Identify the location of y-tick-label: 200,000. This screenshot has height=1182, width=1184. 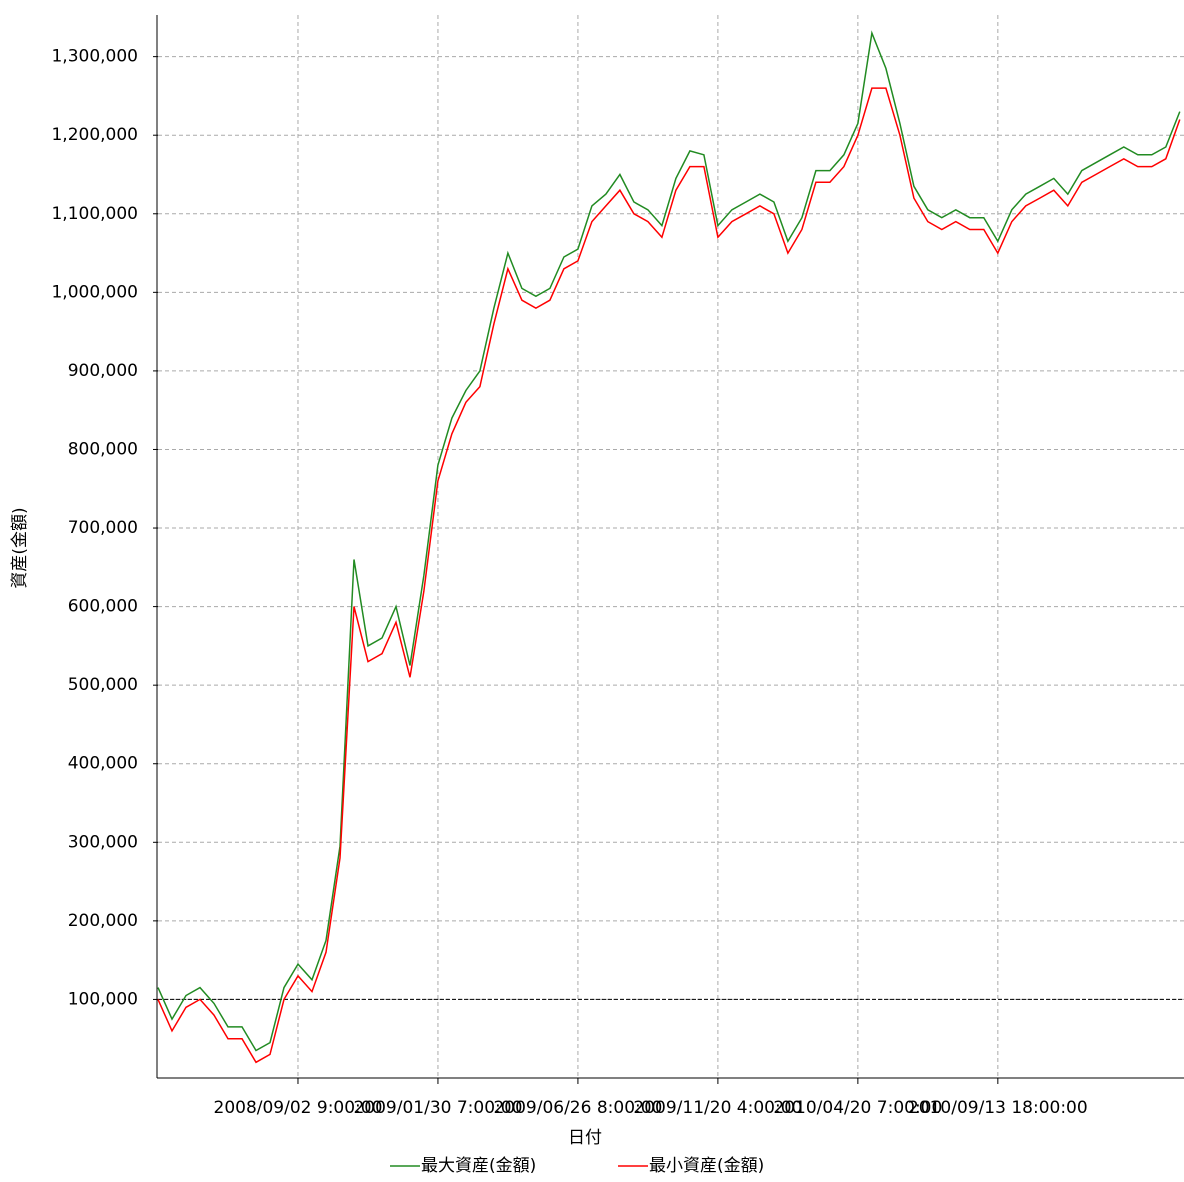
(103, 921).